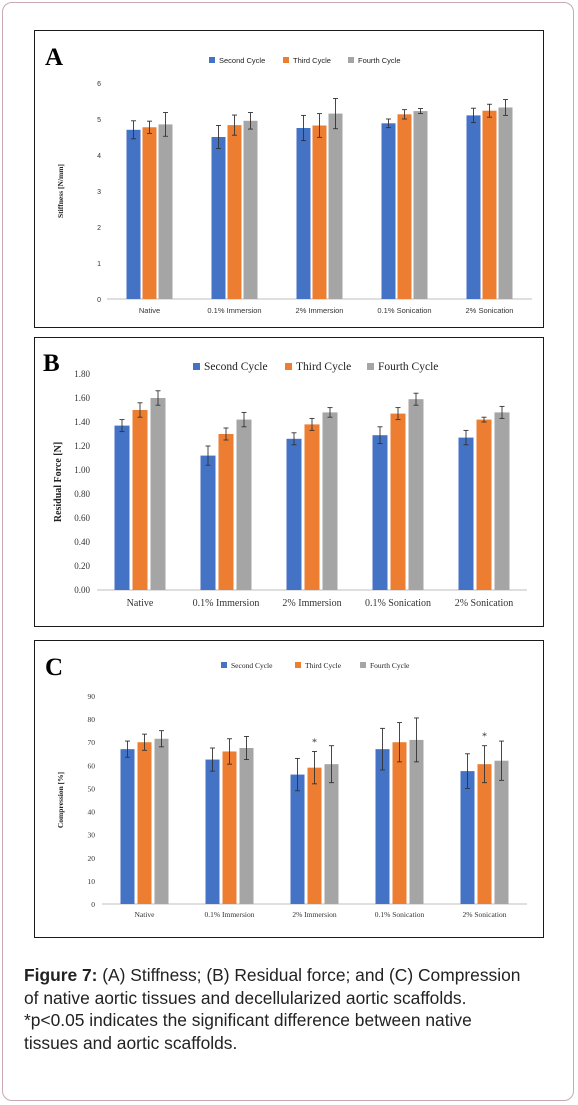 The width and height of the screenshot is (578, 1105). I want to click on y-tick-label: 0.40, so click(82, 542).